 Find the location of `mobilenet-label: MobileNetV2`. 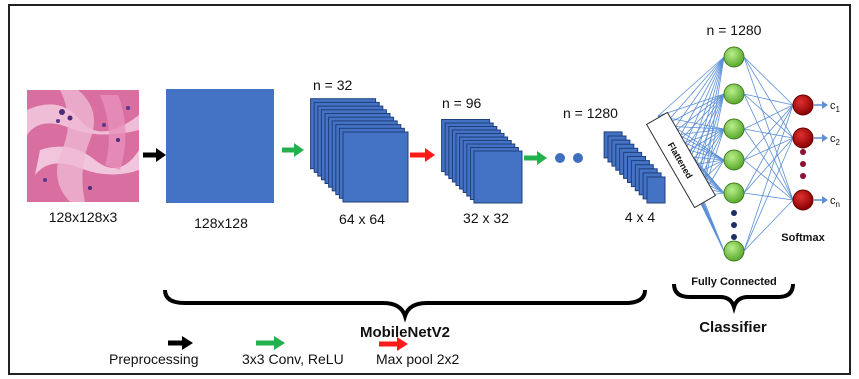

mobilenet-label: MobileNetV2 is located at coordinates (405, 332).